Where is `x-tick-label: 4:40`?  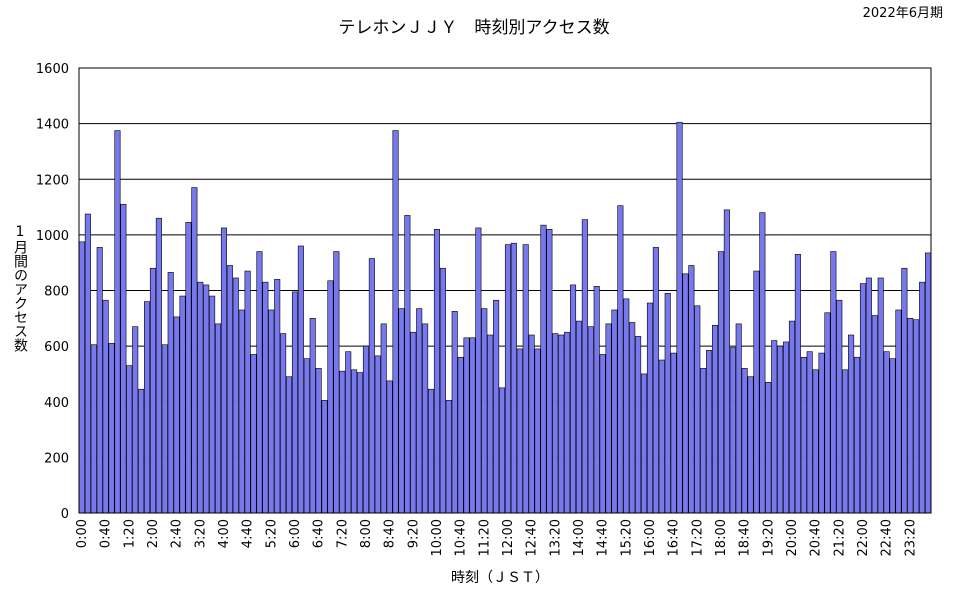
x-tick-label: 4:40 is located at coordinates (248, 533).